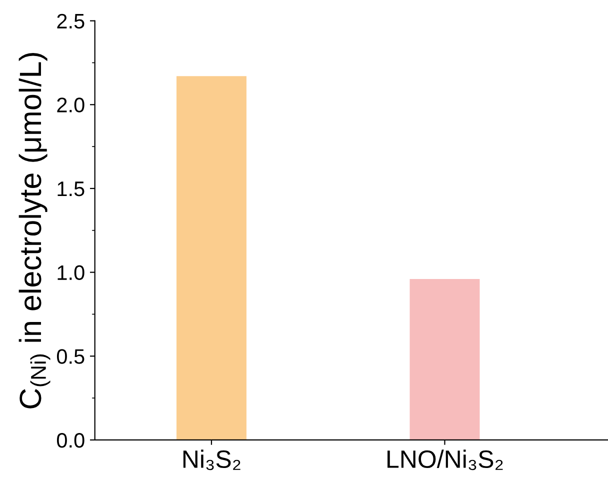 Image resolution: width=608 pixels, height=484 pixels. Describe the element at coordinates (211, 460) in the screenshot. I see `x-tick-label: Ni₃S₂` at that location.